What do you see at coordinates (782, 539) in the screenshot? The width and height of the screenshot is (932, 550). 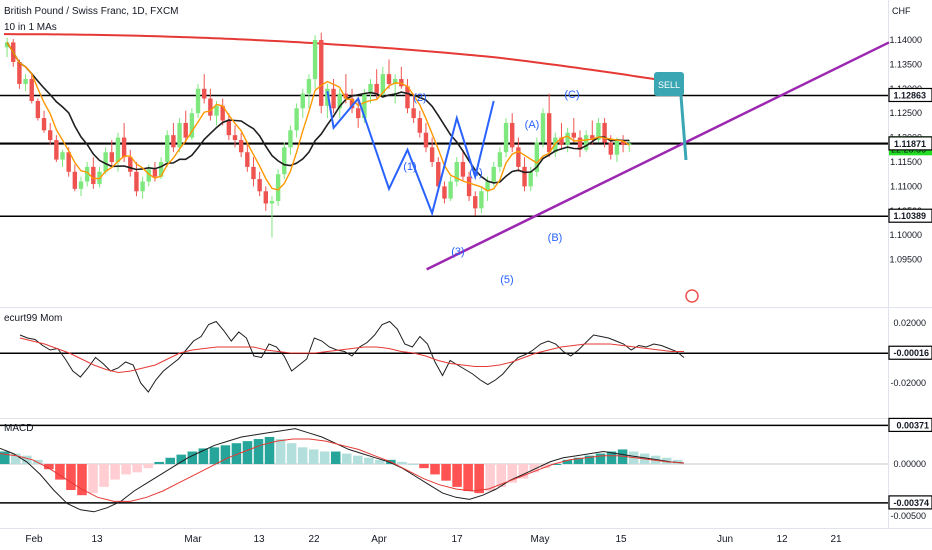 I see `time-tick-label: 12` at bounding box center [782, 539].